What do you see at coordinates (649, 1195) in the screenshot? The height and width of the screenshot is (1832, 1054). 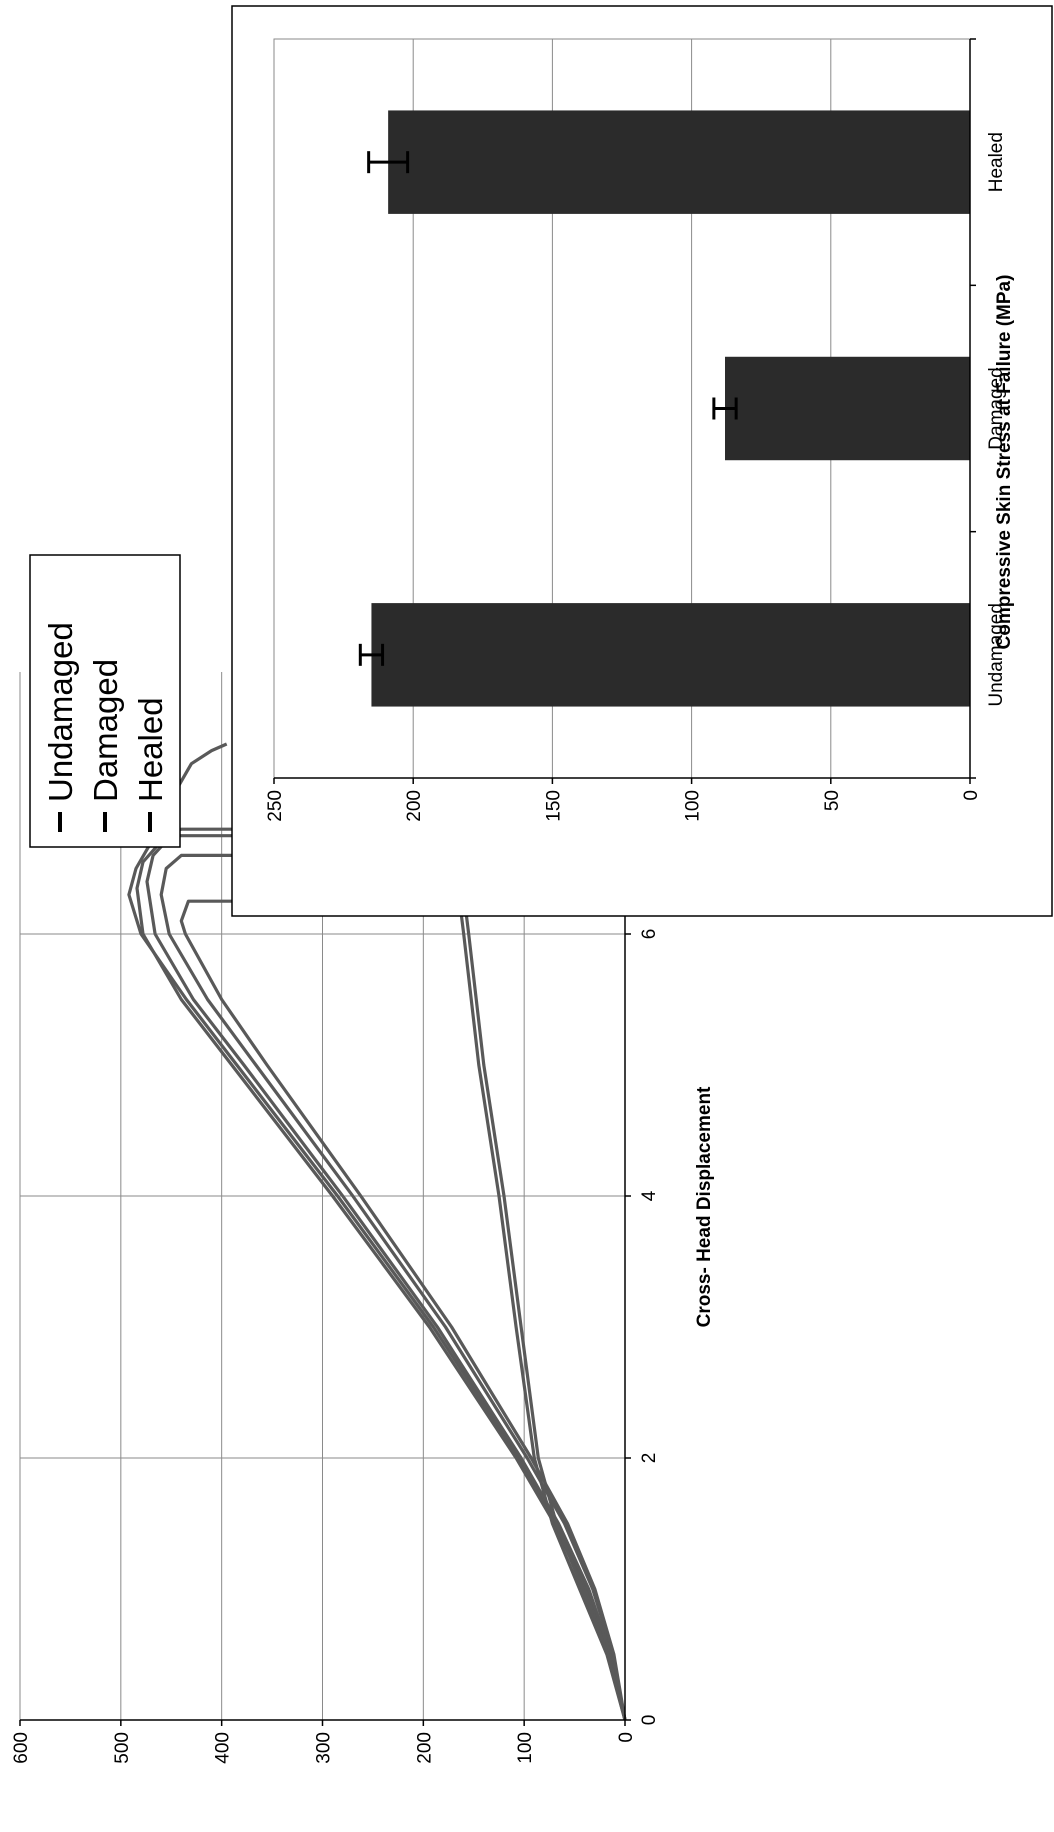 I see `main-x-tick-label: 4` at bounding box center [649, 1195].